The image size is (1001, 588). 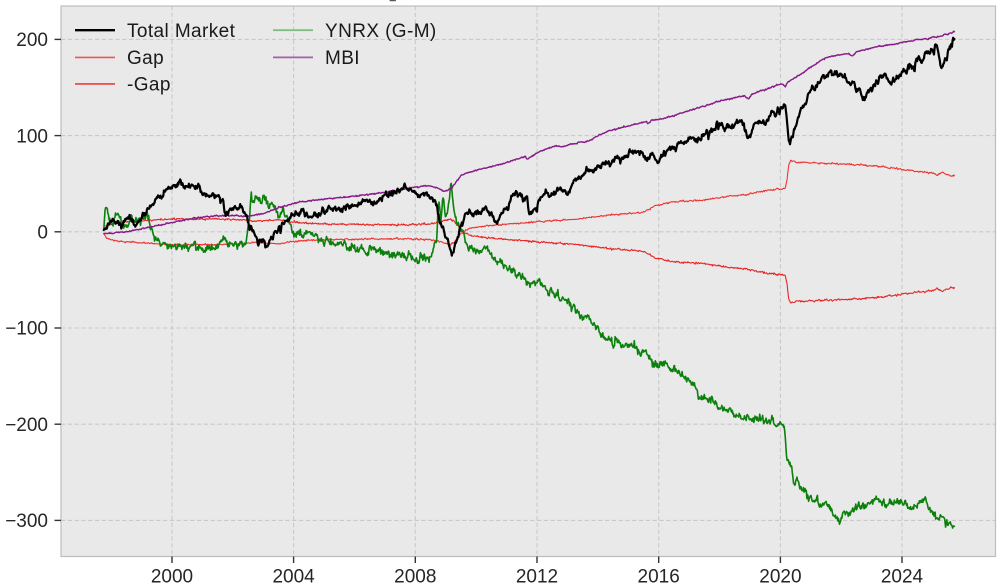 What do you see at coordinates (293, 577) in the screenshot?
I see `svg-text: 2004` at bounding box center [293, 577].